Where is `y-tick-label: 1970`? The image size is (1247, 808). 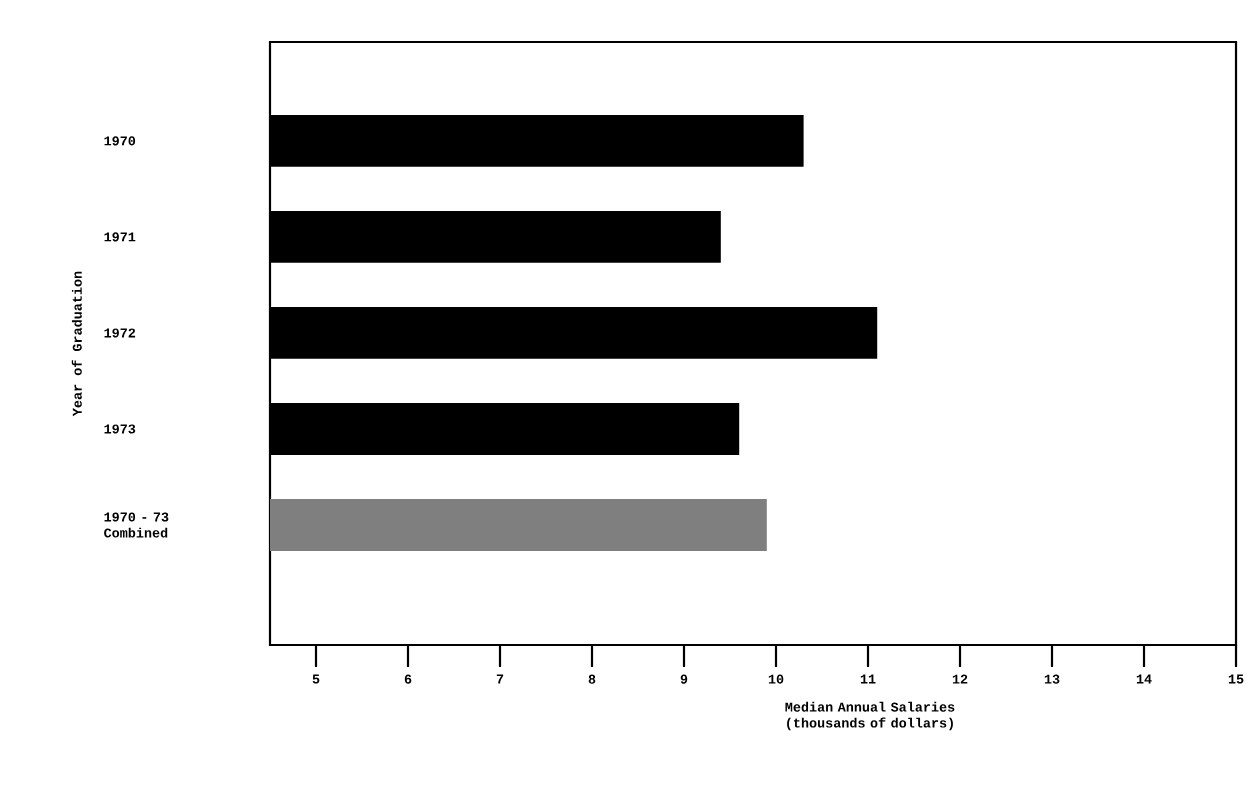
y-tick-label: 1970 is located at coordinates (120, 141).